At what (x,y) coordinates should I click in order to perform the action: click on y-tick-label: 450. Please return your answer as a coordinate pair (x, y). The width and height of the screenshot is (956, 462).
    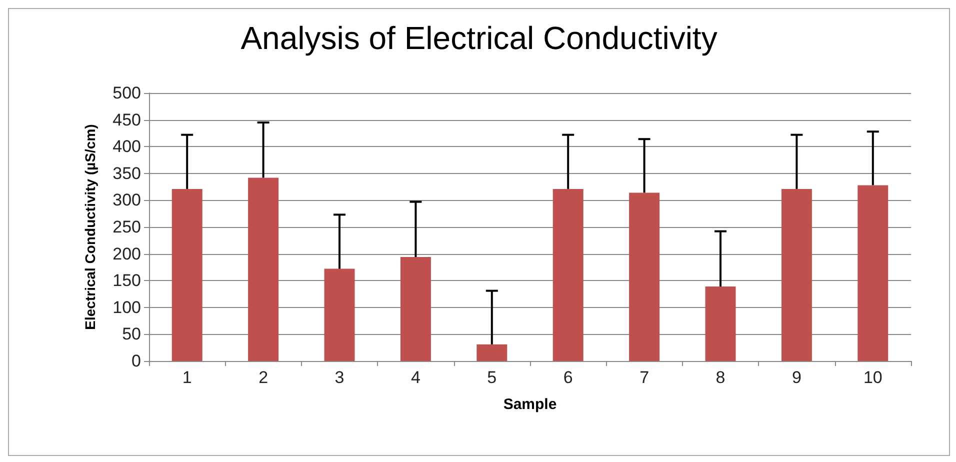
    Looking at the image, I should click on (126, 120).